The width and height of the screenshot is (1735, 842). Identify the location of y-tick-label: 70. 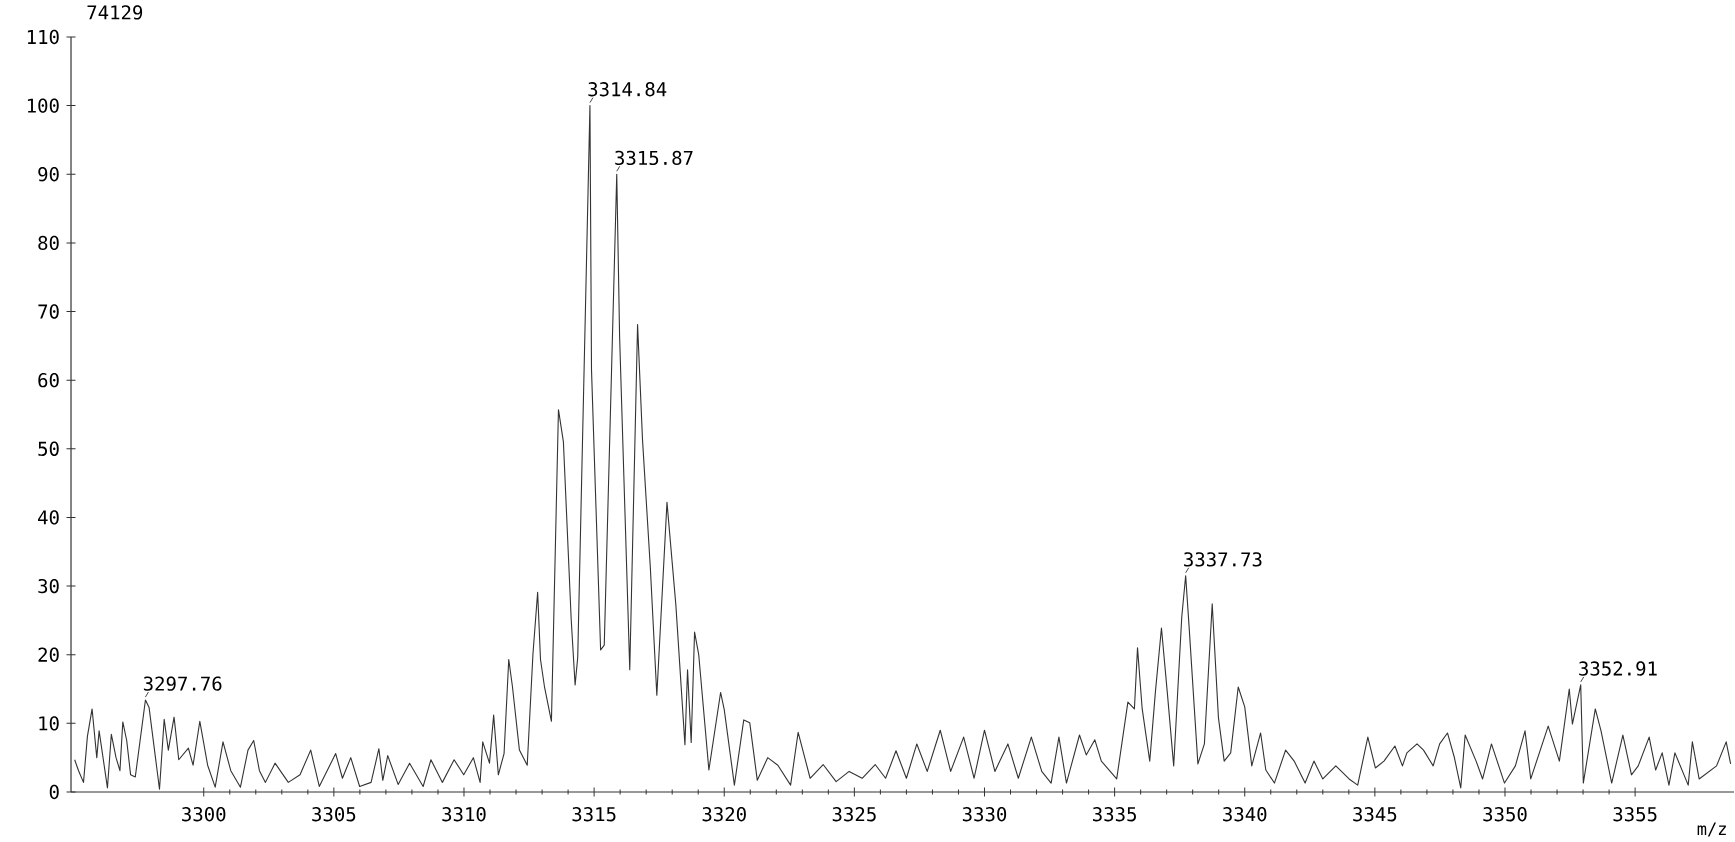
(48, 311).